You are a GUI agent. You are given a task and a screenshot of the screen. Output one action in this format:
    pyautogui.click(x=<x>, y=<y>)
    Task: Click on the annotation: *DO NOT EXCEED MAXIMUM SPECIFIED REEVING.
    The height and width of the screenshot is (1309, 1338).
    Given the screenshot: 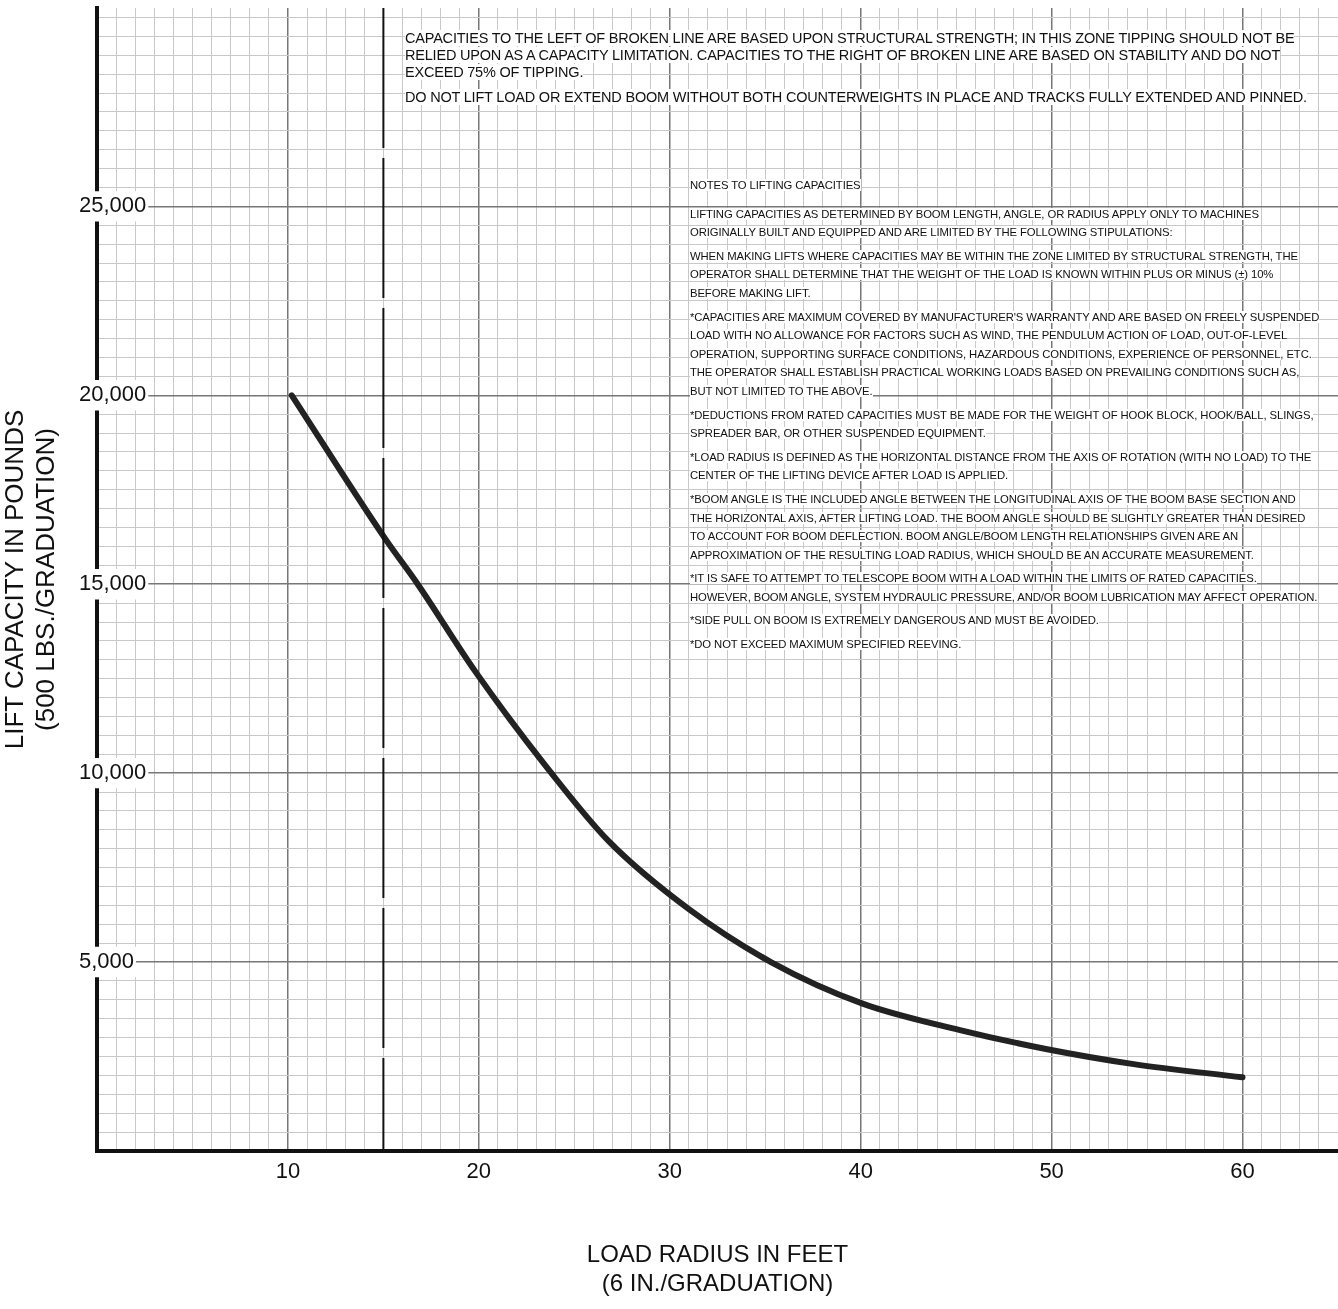 What is the action you would take?
    pyautogui.click(x=826, y=644)
    